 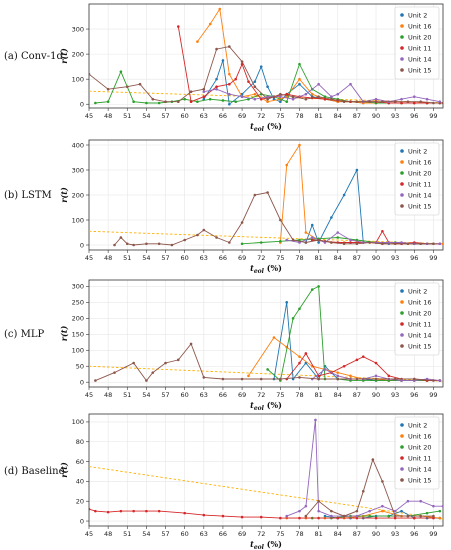 I want to click on x-tick-label: 99, so click(x=433, y=116).